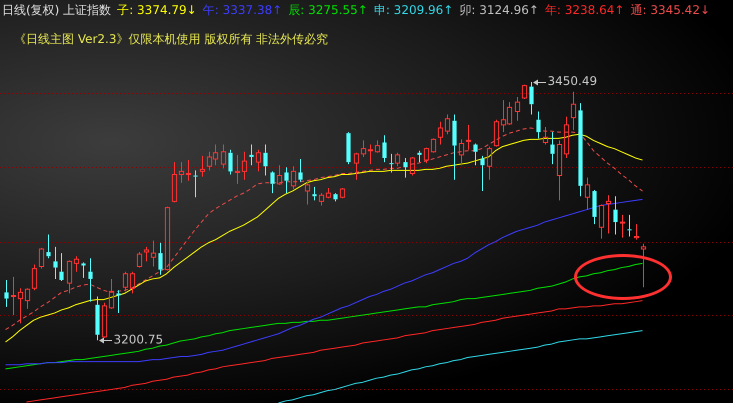 This screenshot has width=733, height=403. What do you see at coordinates (139, 339) in the screenshot?
I see `annotation: 3200.75` at bounding box center [139, 339].